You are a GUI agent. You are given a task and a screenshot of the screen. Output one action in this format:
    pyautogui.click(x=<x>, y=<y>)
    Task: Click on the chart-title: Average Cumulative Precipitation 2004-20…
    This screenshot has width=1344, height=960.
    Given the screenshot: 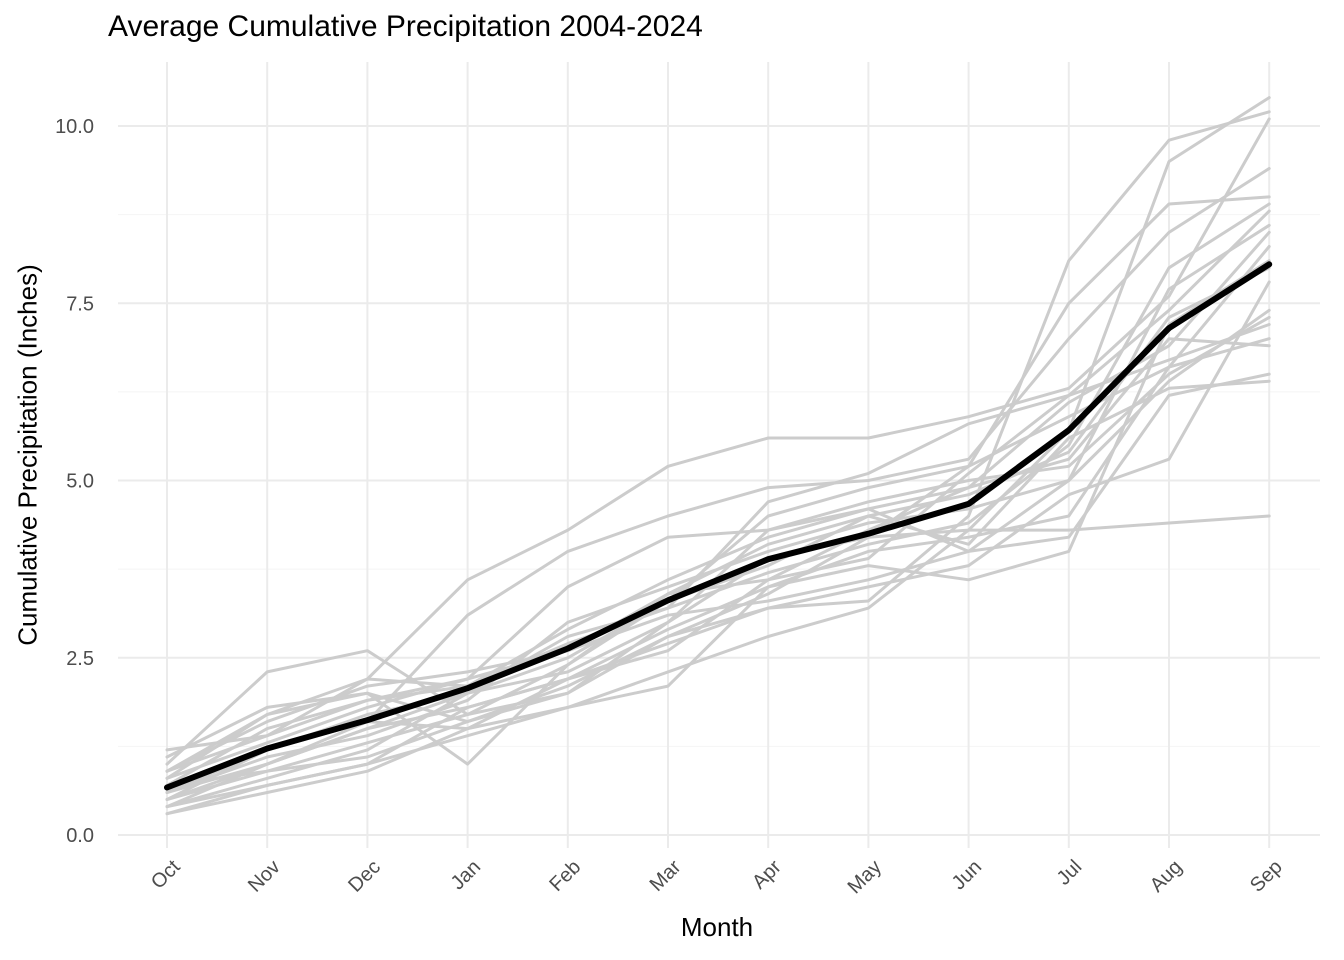 What is the action you would take?
    pyautogui.click(x=405, y=26)
    